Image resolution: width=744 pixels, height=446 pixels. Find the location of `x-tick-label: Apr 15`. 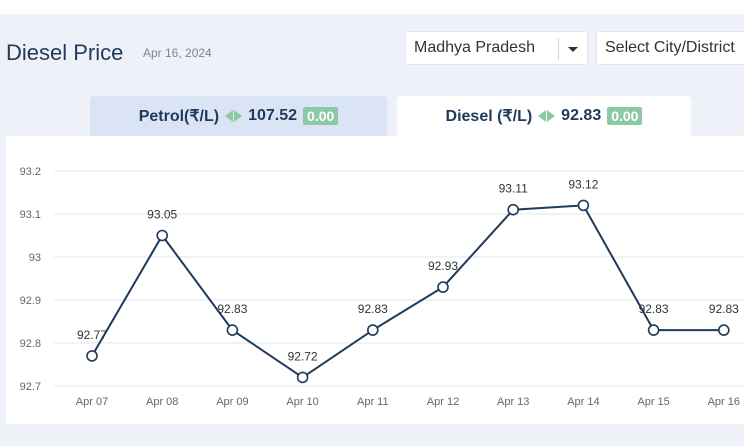

x-tick-label: Apr 15 is located at coordinates (653, 402).